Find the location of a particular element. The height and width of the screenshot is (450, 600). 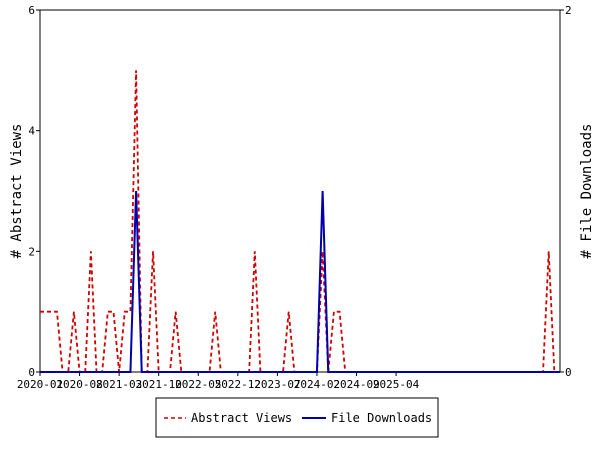

x-tick-label: 2022-12 is located at coordinates (238, 384).